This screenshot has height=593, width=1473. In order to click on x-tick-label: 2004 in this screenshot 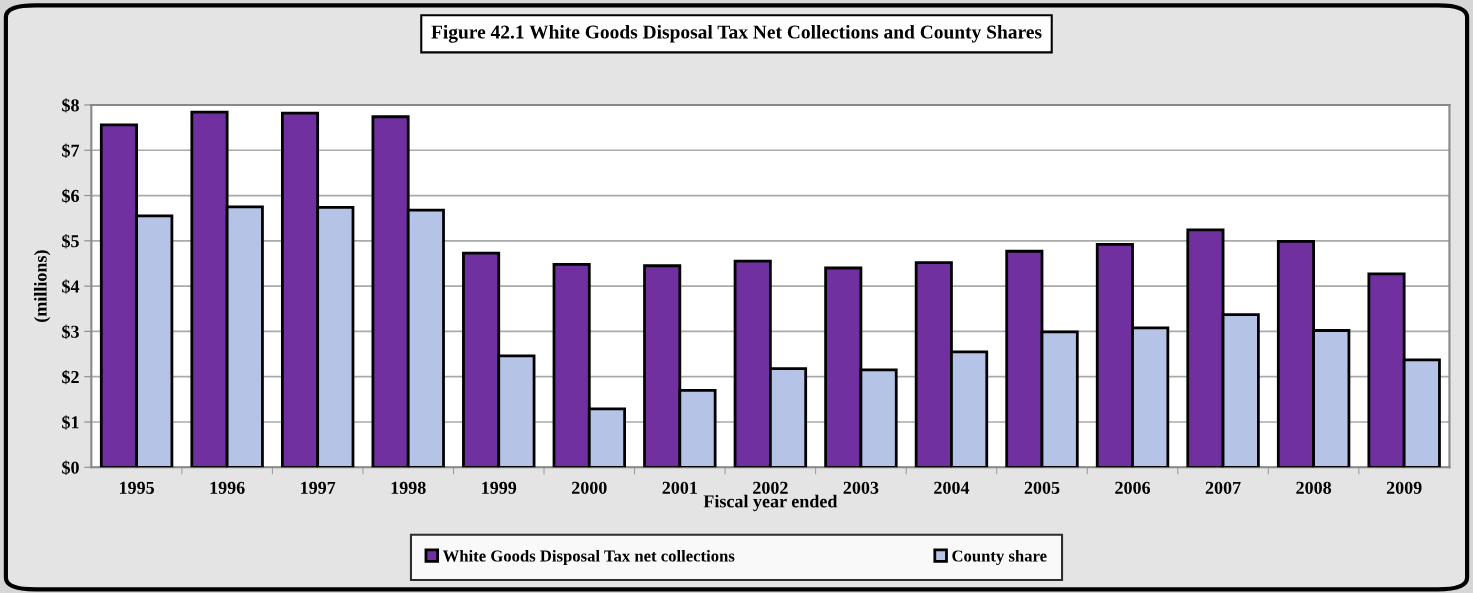, I will do `click(952, 487)`.